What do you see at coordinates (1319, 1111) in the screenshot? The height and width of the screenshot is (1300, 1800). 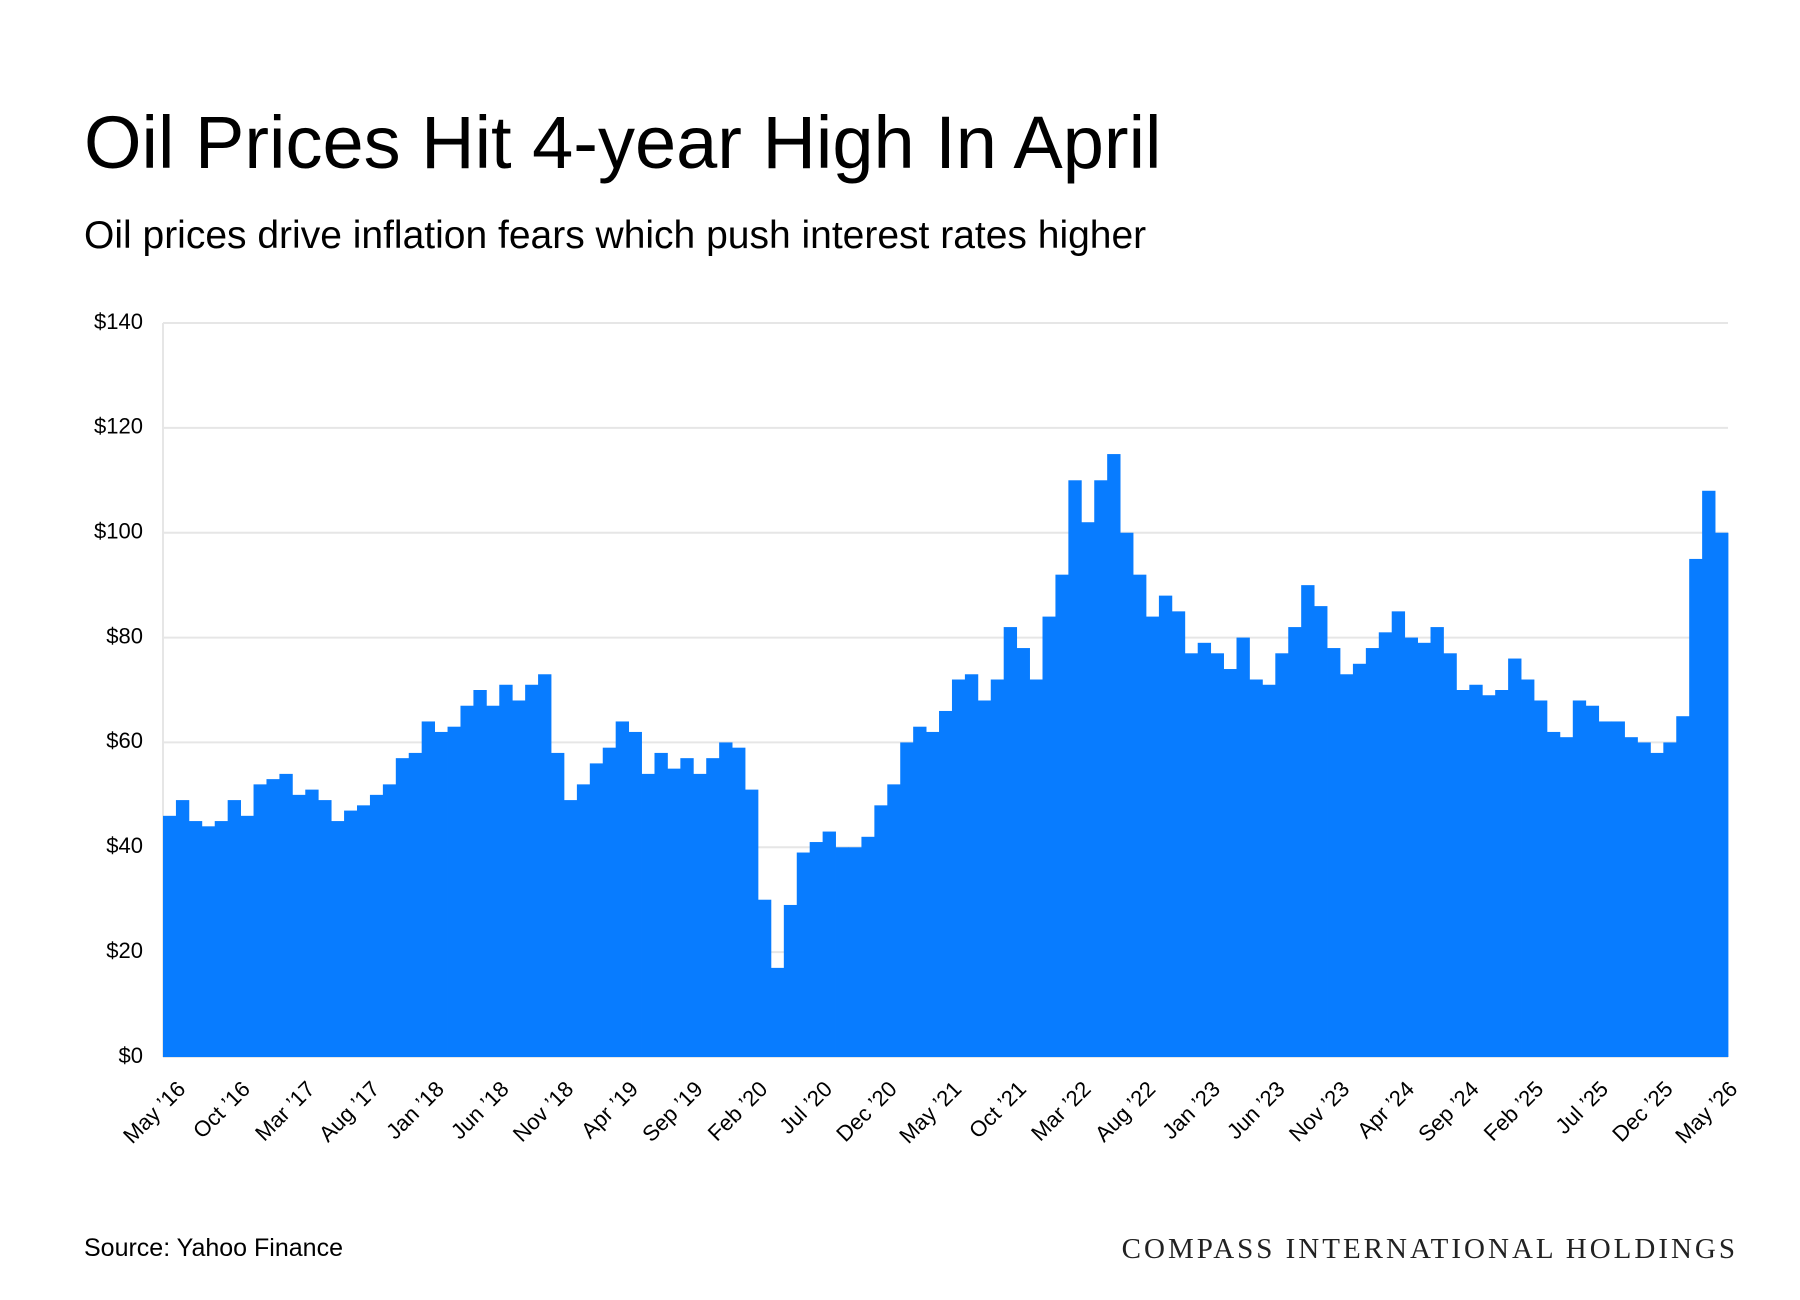 I see `x-tick-label: Nov ’23` at bounding box center [1319, 1111].